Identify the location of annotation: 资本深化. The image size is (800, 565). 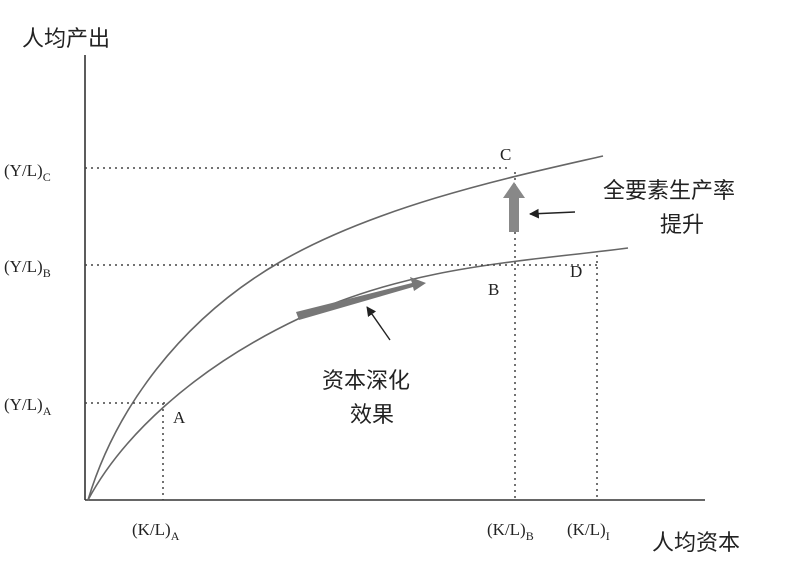
(366, 381).